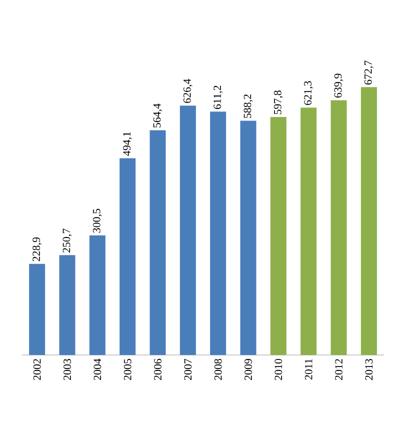 This screenshot has height=430, width=402. I want to click on x-tick-label: 2009, so click(248, 369).